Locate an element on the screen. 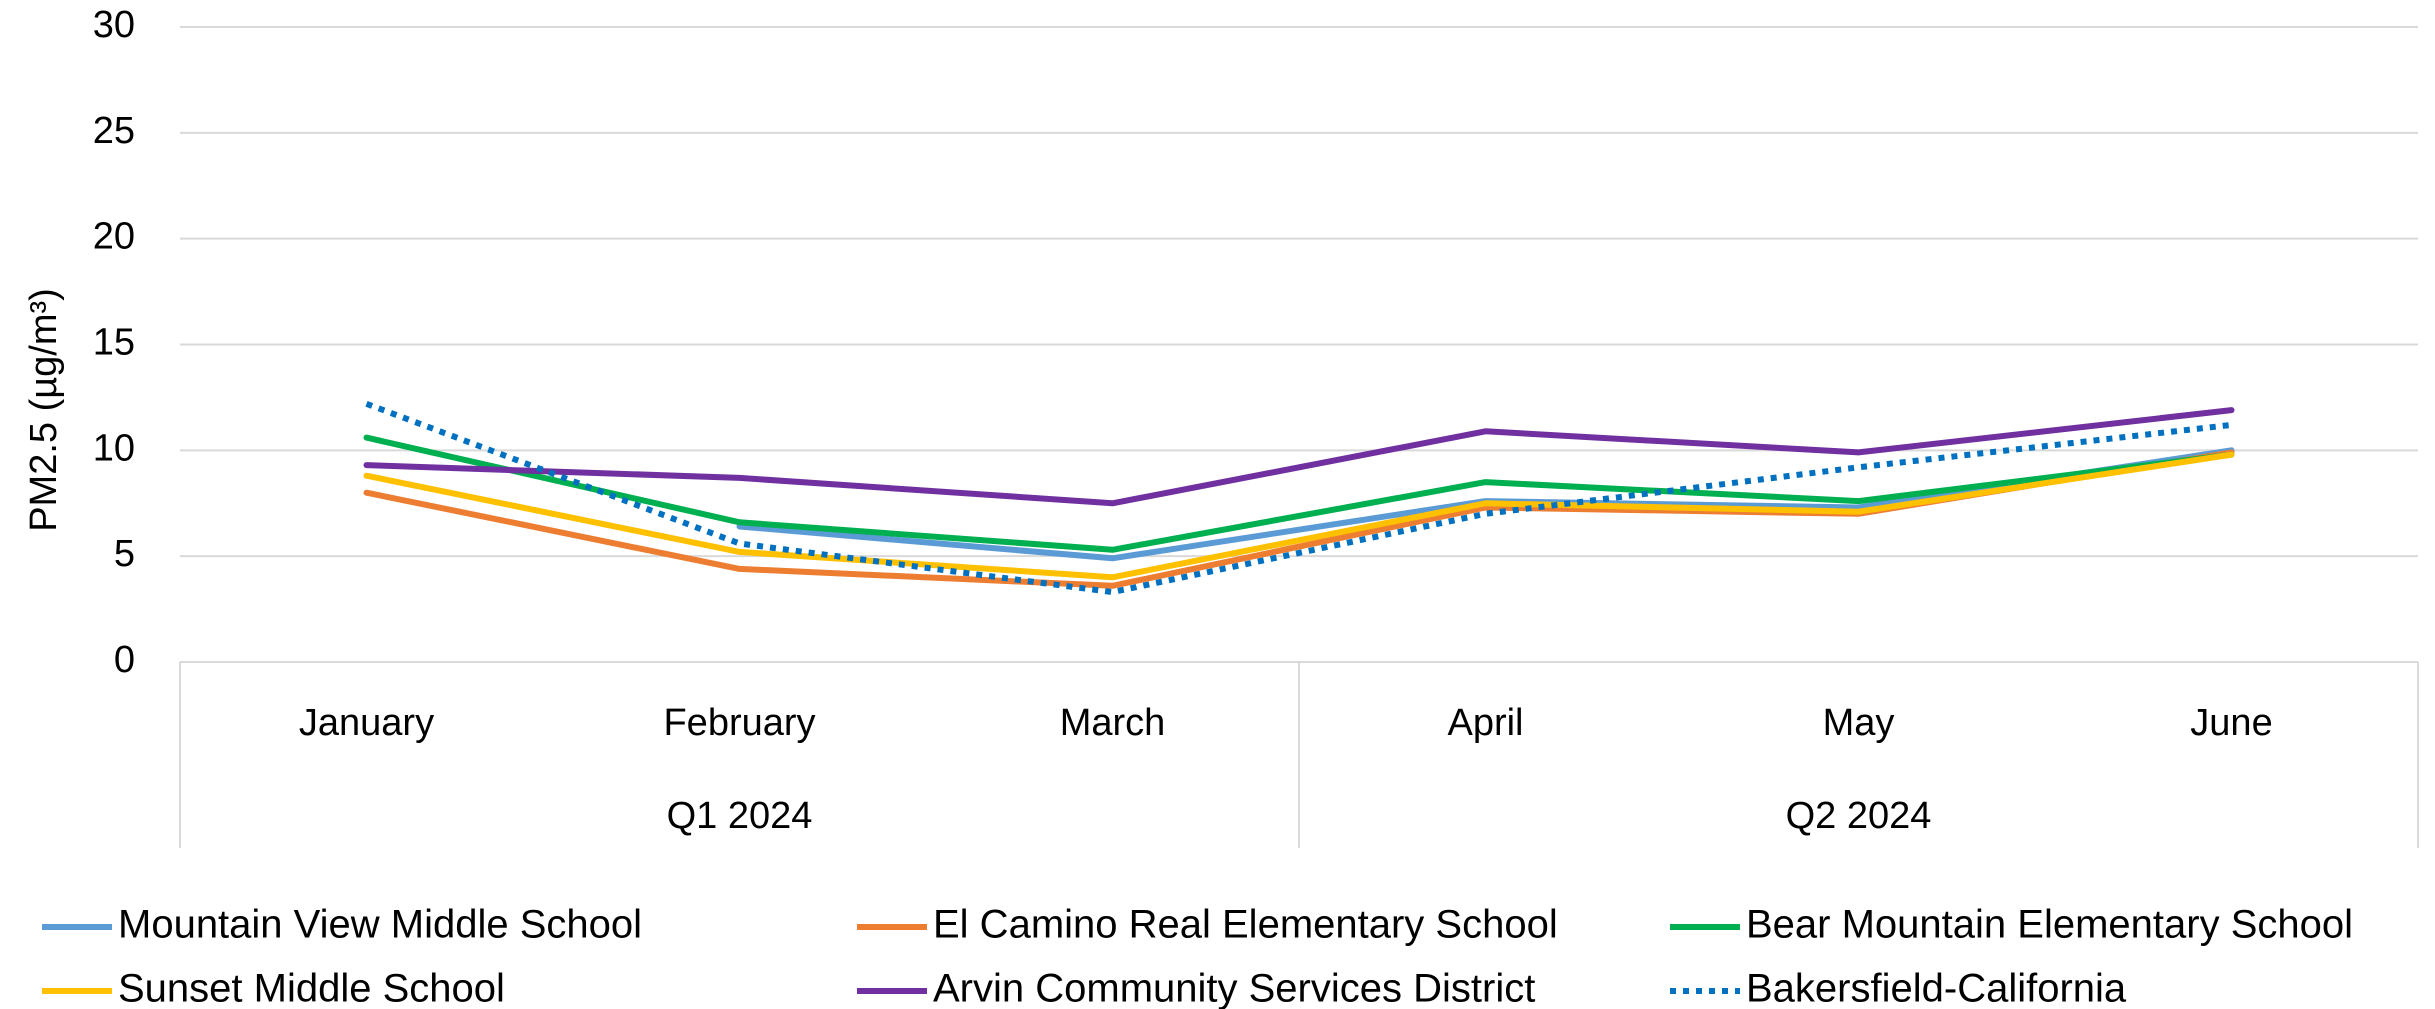 This screenshot has width=2435, height=1009. legend-label: Mountain View Middle School is located at coordinates (380, 925).